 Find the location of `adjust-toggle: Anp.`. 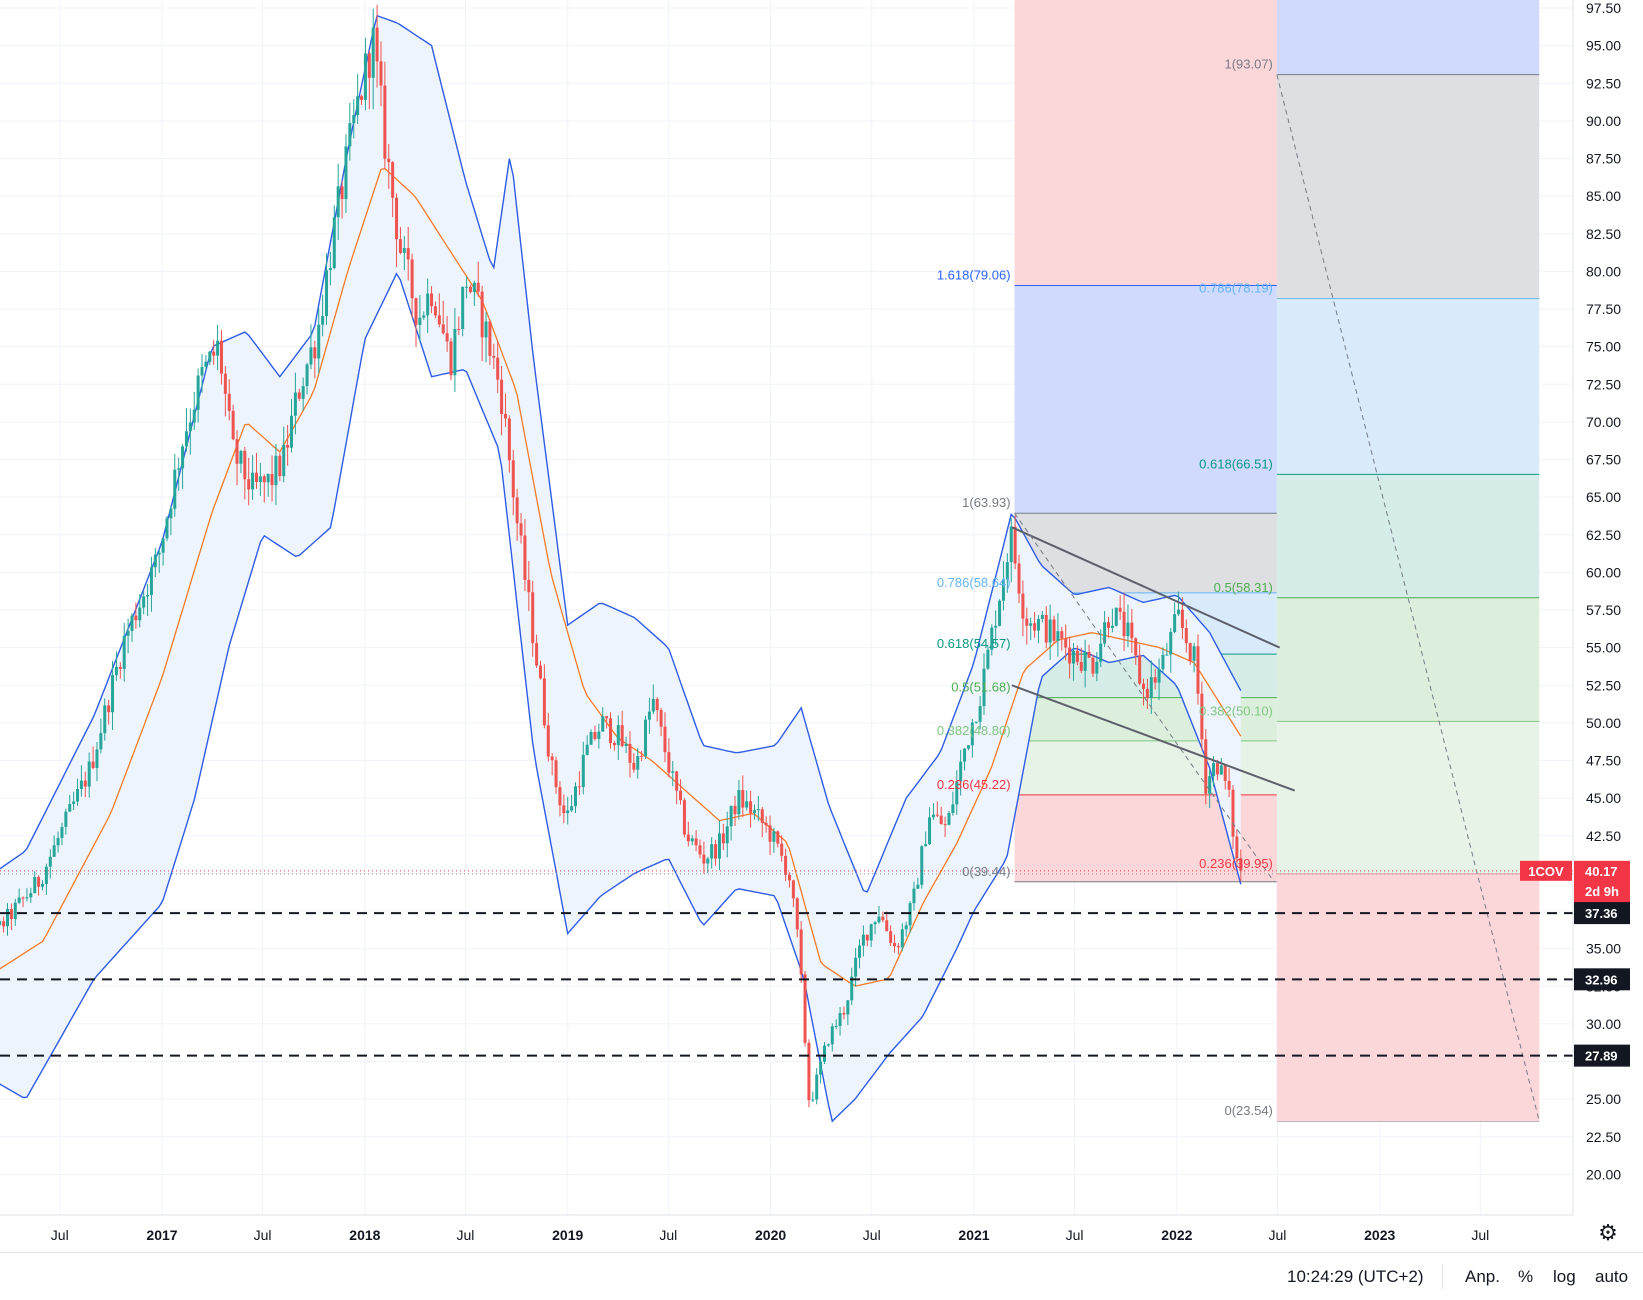

adjust-toggle: Anp. is located at coordinates (1482, 1276).